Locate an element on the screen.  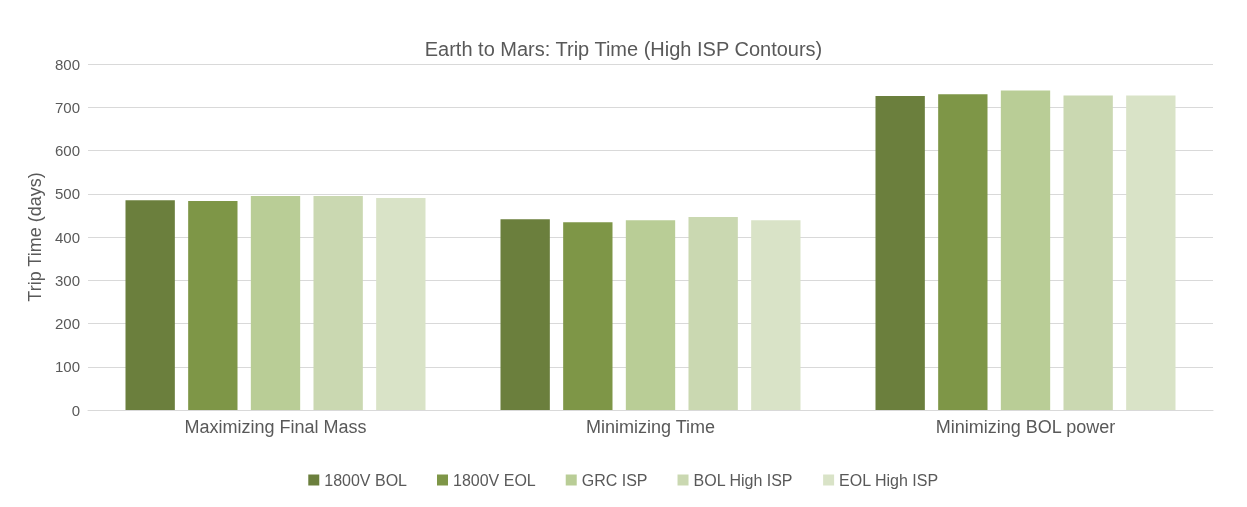
y-tick-label: 100 is located at coordinates (67, 367).